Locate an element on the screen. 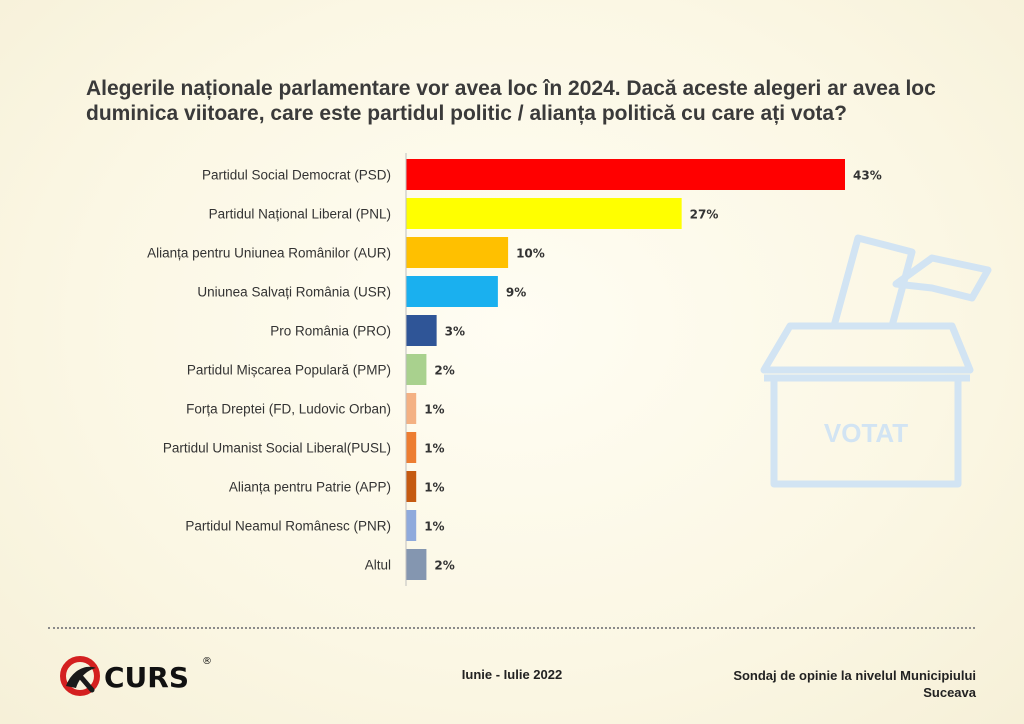  logo-text: CURS is located at coordinates (146, 677).